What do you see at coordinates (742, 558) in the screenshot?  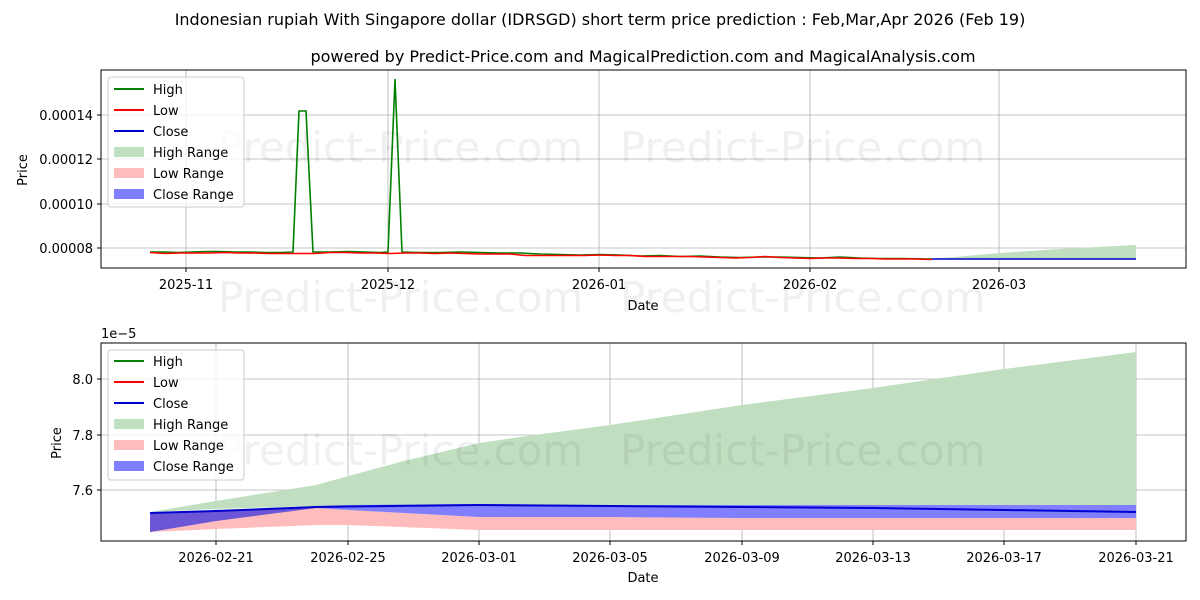 I see `x-tick-label: 2026-03-09` at bounding box center [742, 558].